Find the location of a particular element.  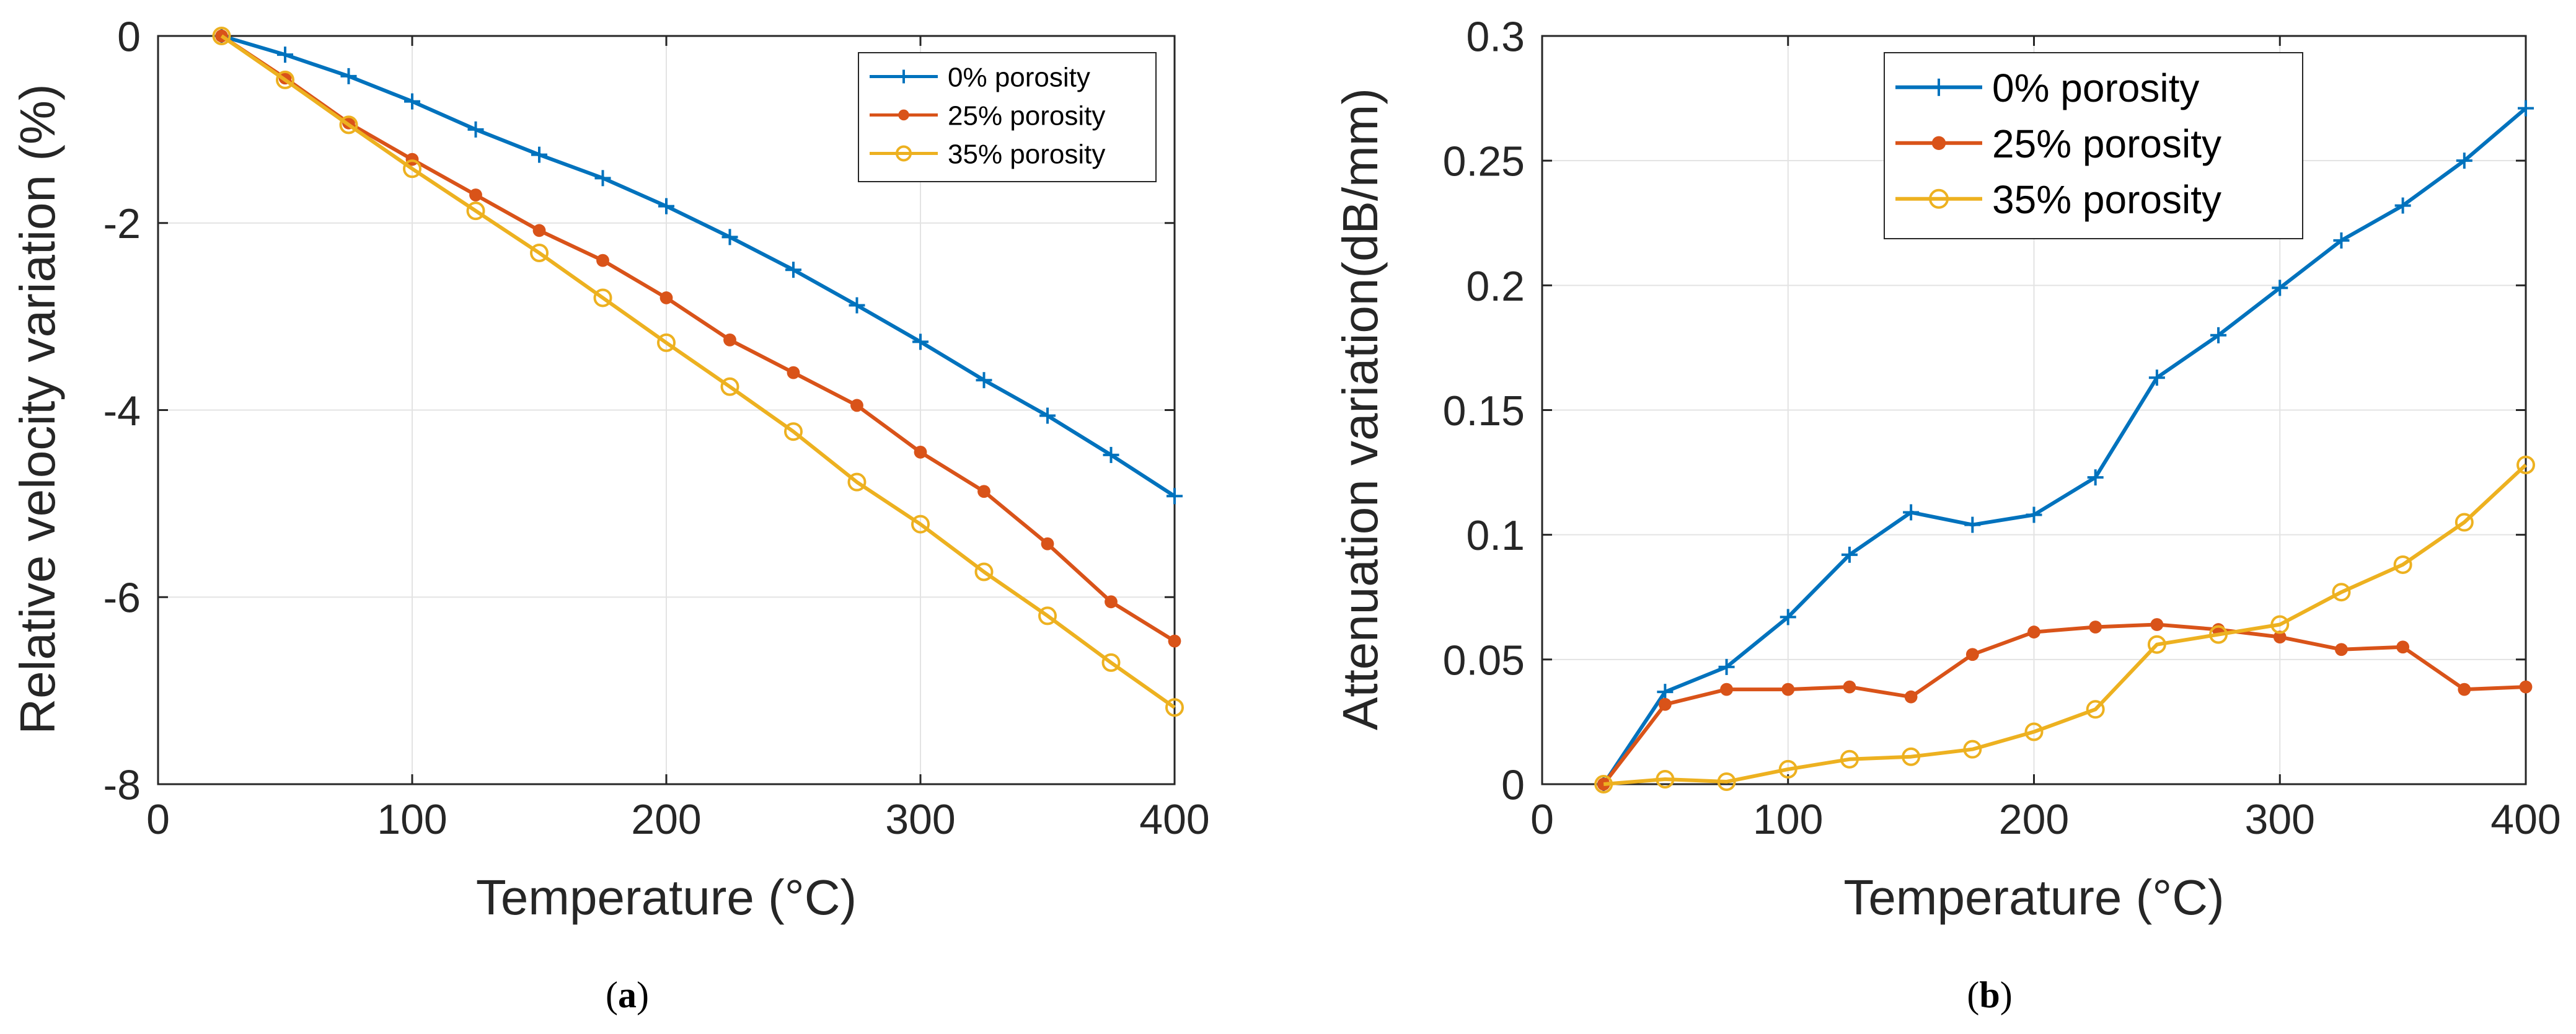

y-tick-label: -8 is located at coordinates (122, 784).